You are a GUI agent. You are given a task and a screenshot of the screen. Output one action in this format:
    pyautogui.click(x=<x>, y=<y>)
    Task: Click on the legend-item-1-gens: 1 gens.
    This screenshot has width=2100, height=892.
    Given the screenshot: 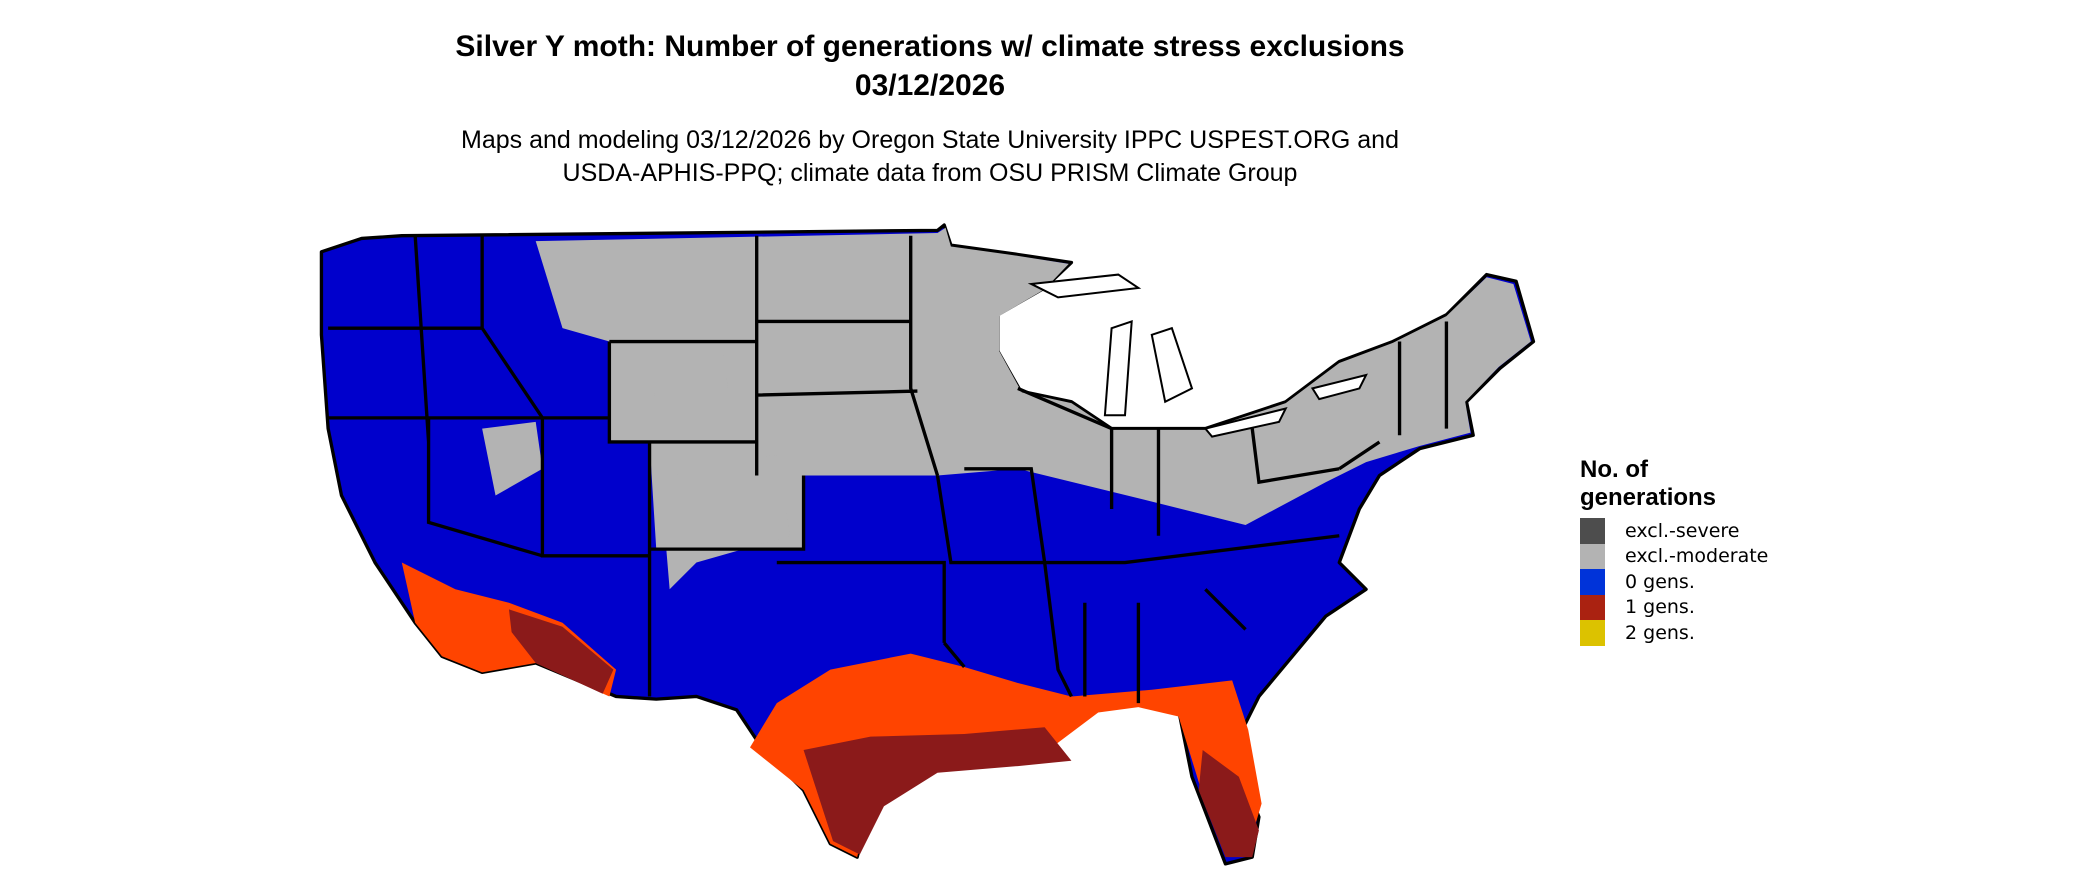 What is the action you would take?
    pyautogui.click(x=1674, y=607)
    